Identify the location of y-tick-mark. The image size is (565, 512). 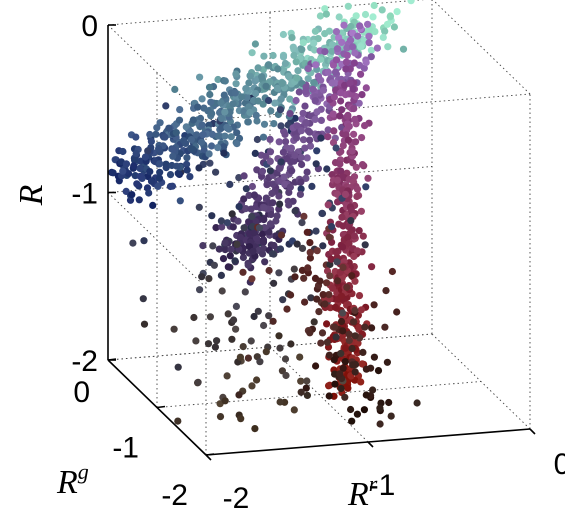
(161, 407).